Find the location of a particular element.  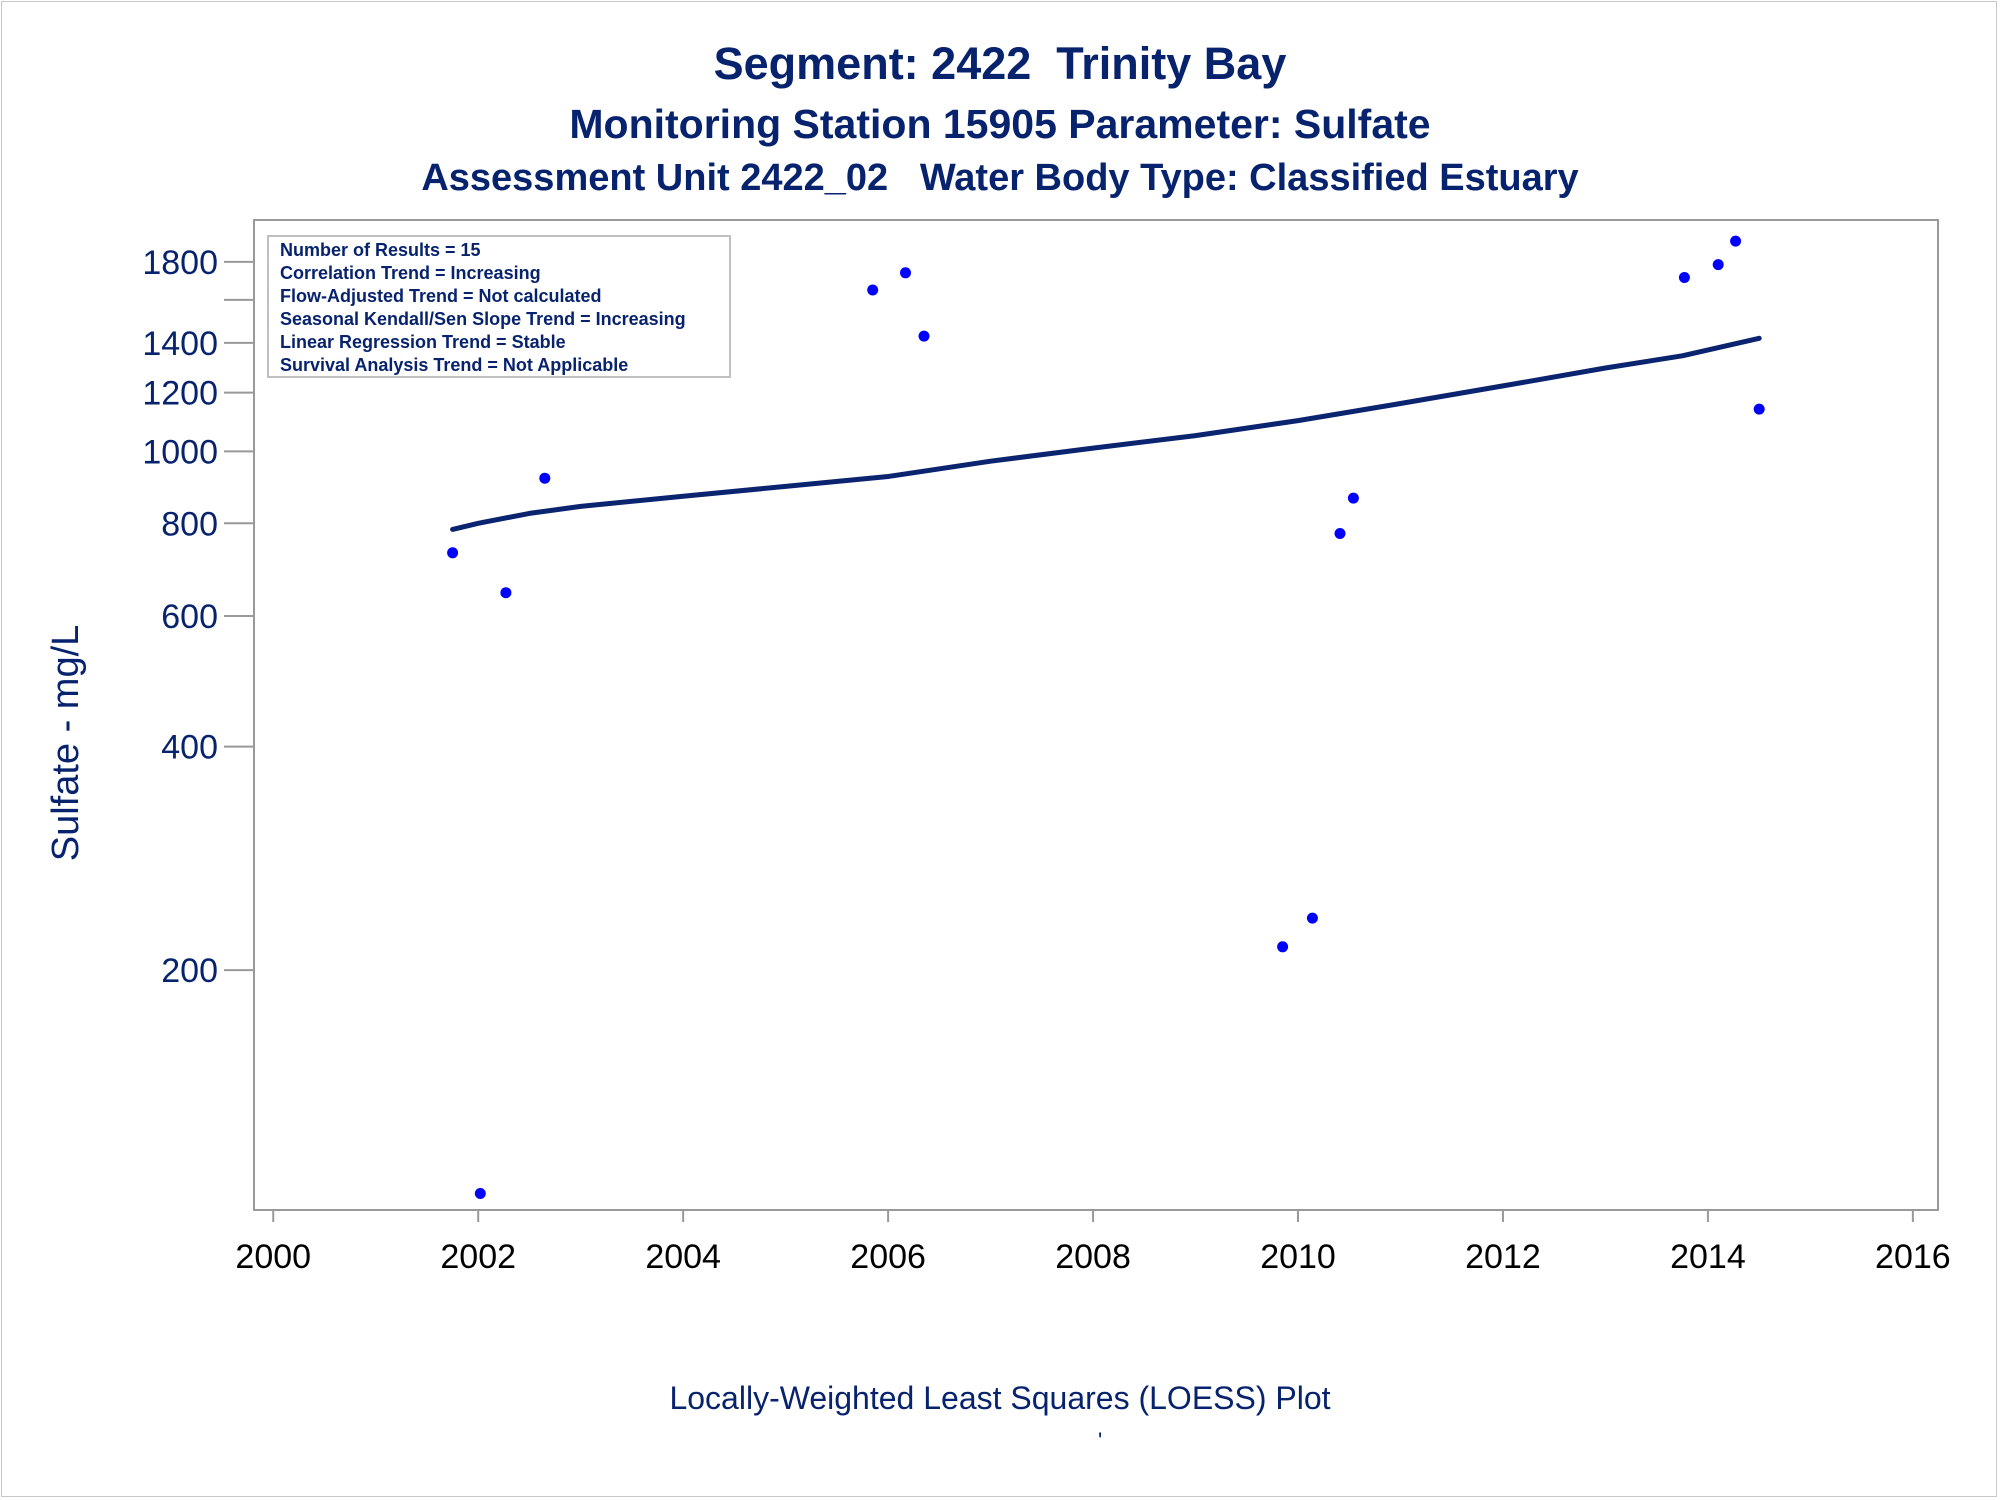

y-tick-label-800: 800 is located at coordinates (189, 524).